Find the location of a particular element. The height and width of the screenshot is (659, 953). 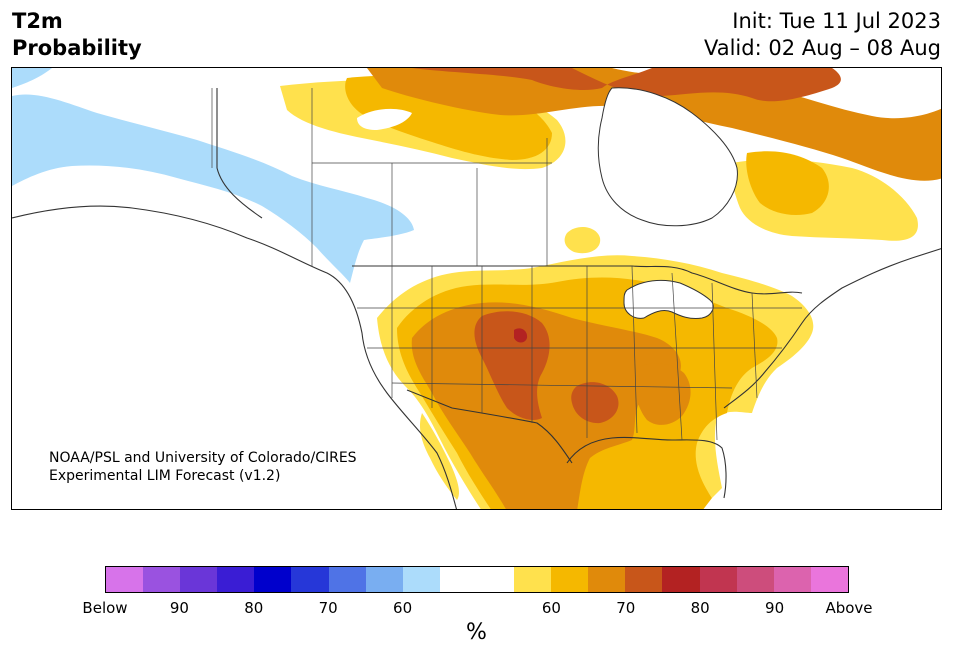

great-lakes is located at coordinates (668, 299).